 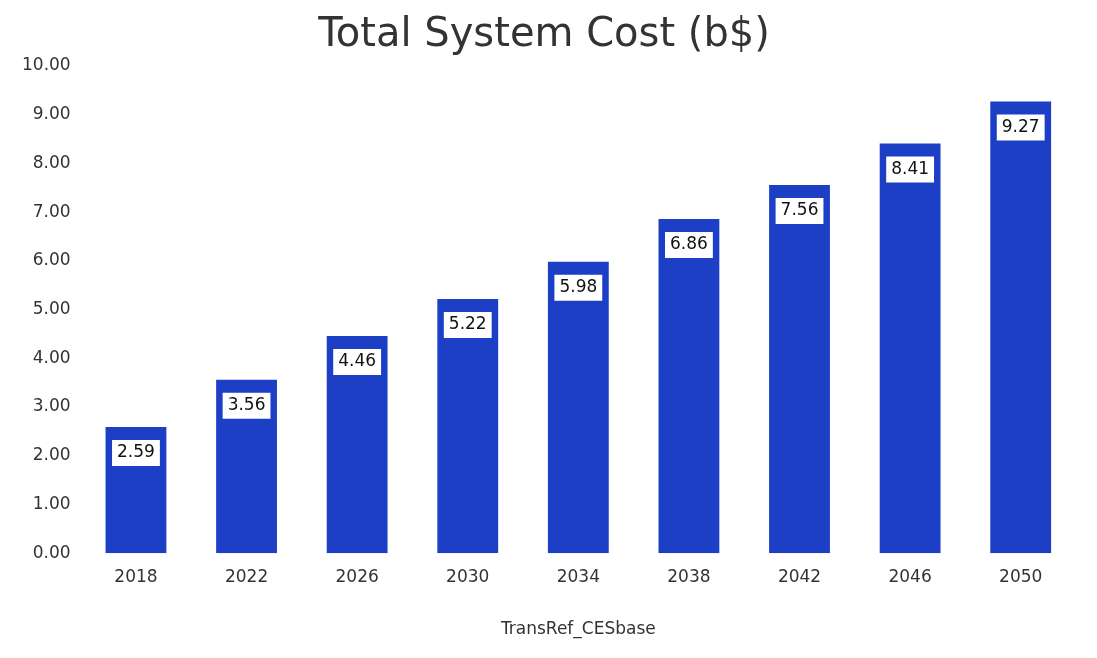 What do you see at coordinates (468, 575) in the screenshot?
I see `x-tick-label: 2030` at bounding box center [468, 575].